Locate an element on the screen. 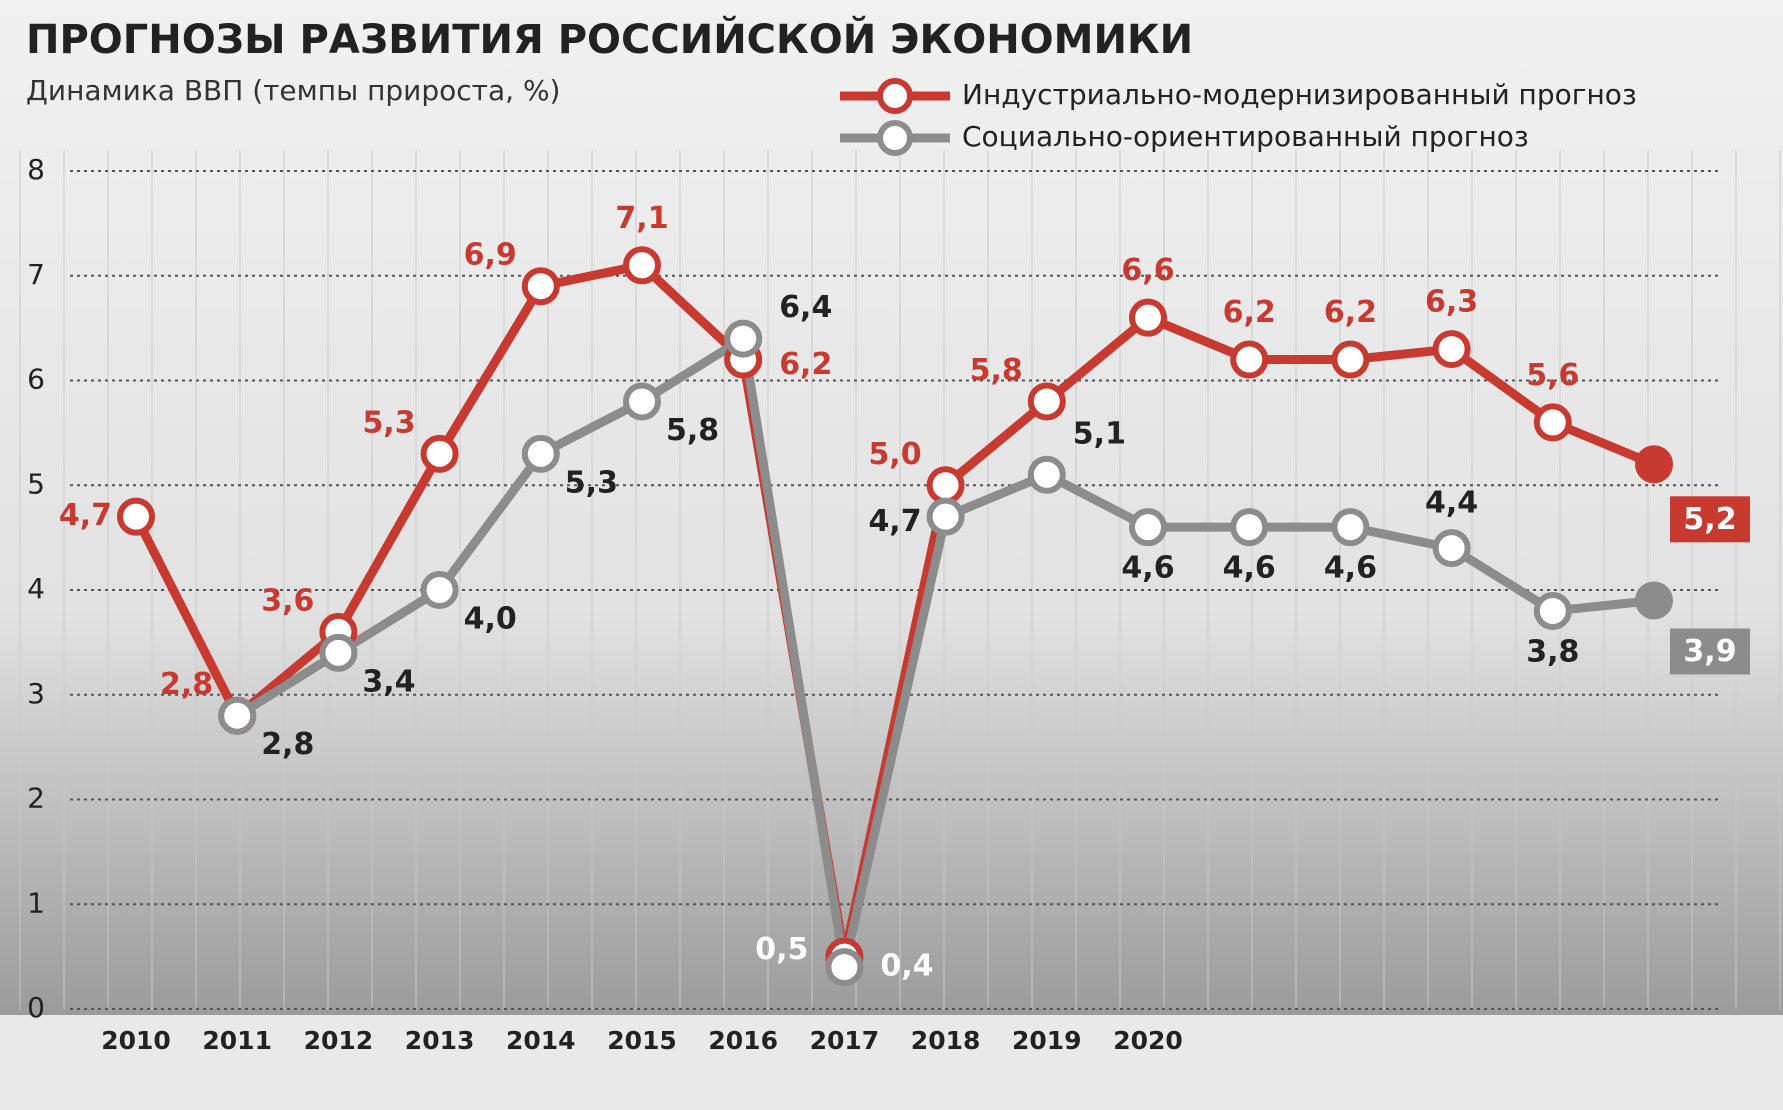 The width and height of the screenshot is (1783, 1110). legend-label: Индустриально-модернизированный прогноз is located at coordinates (1299, 94).